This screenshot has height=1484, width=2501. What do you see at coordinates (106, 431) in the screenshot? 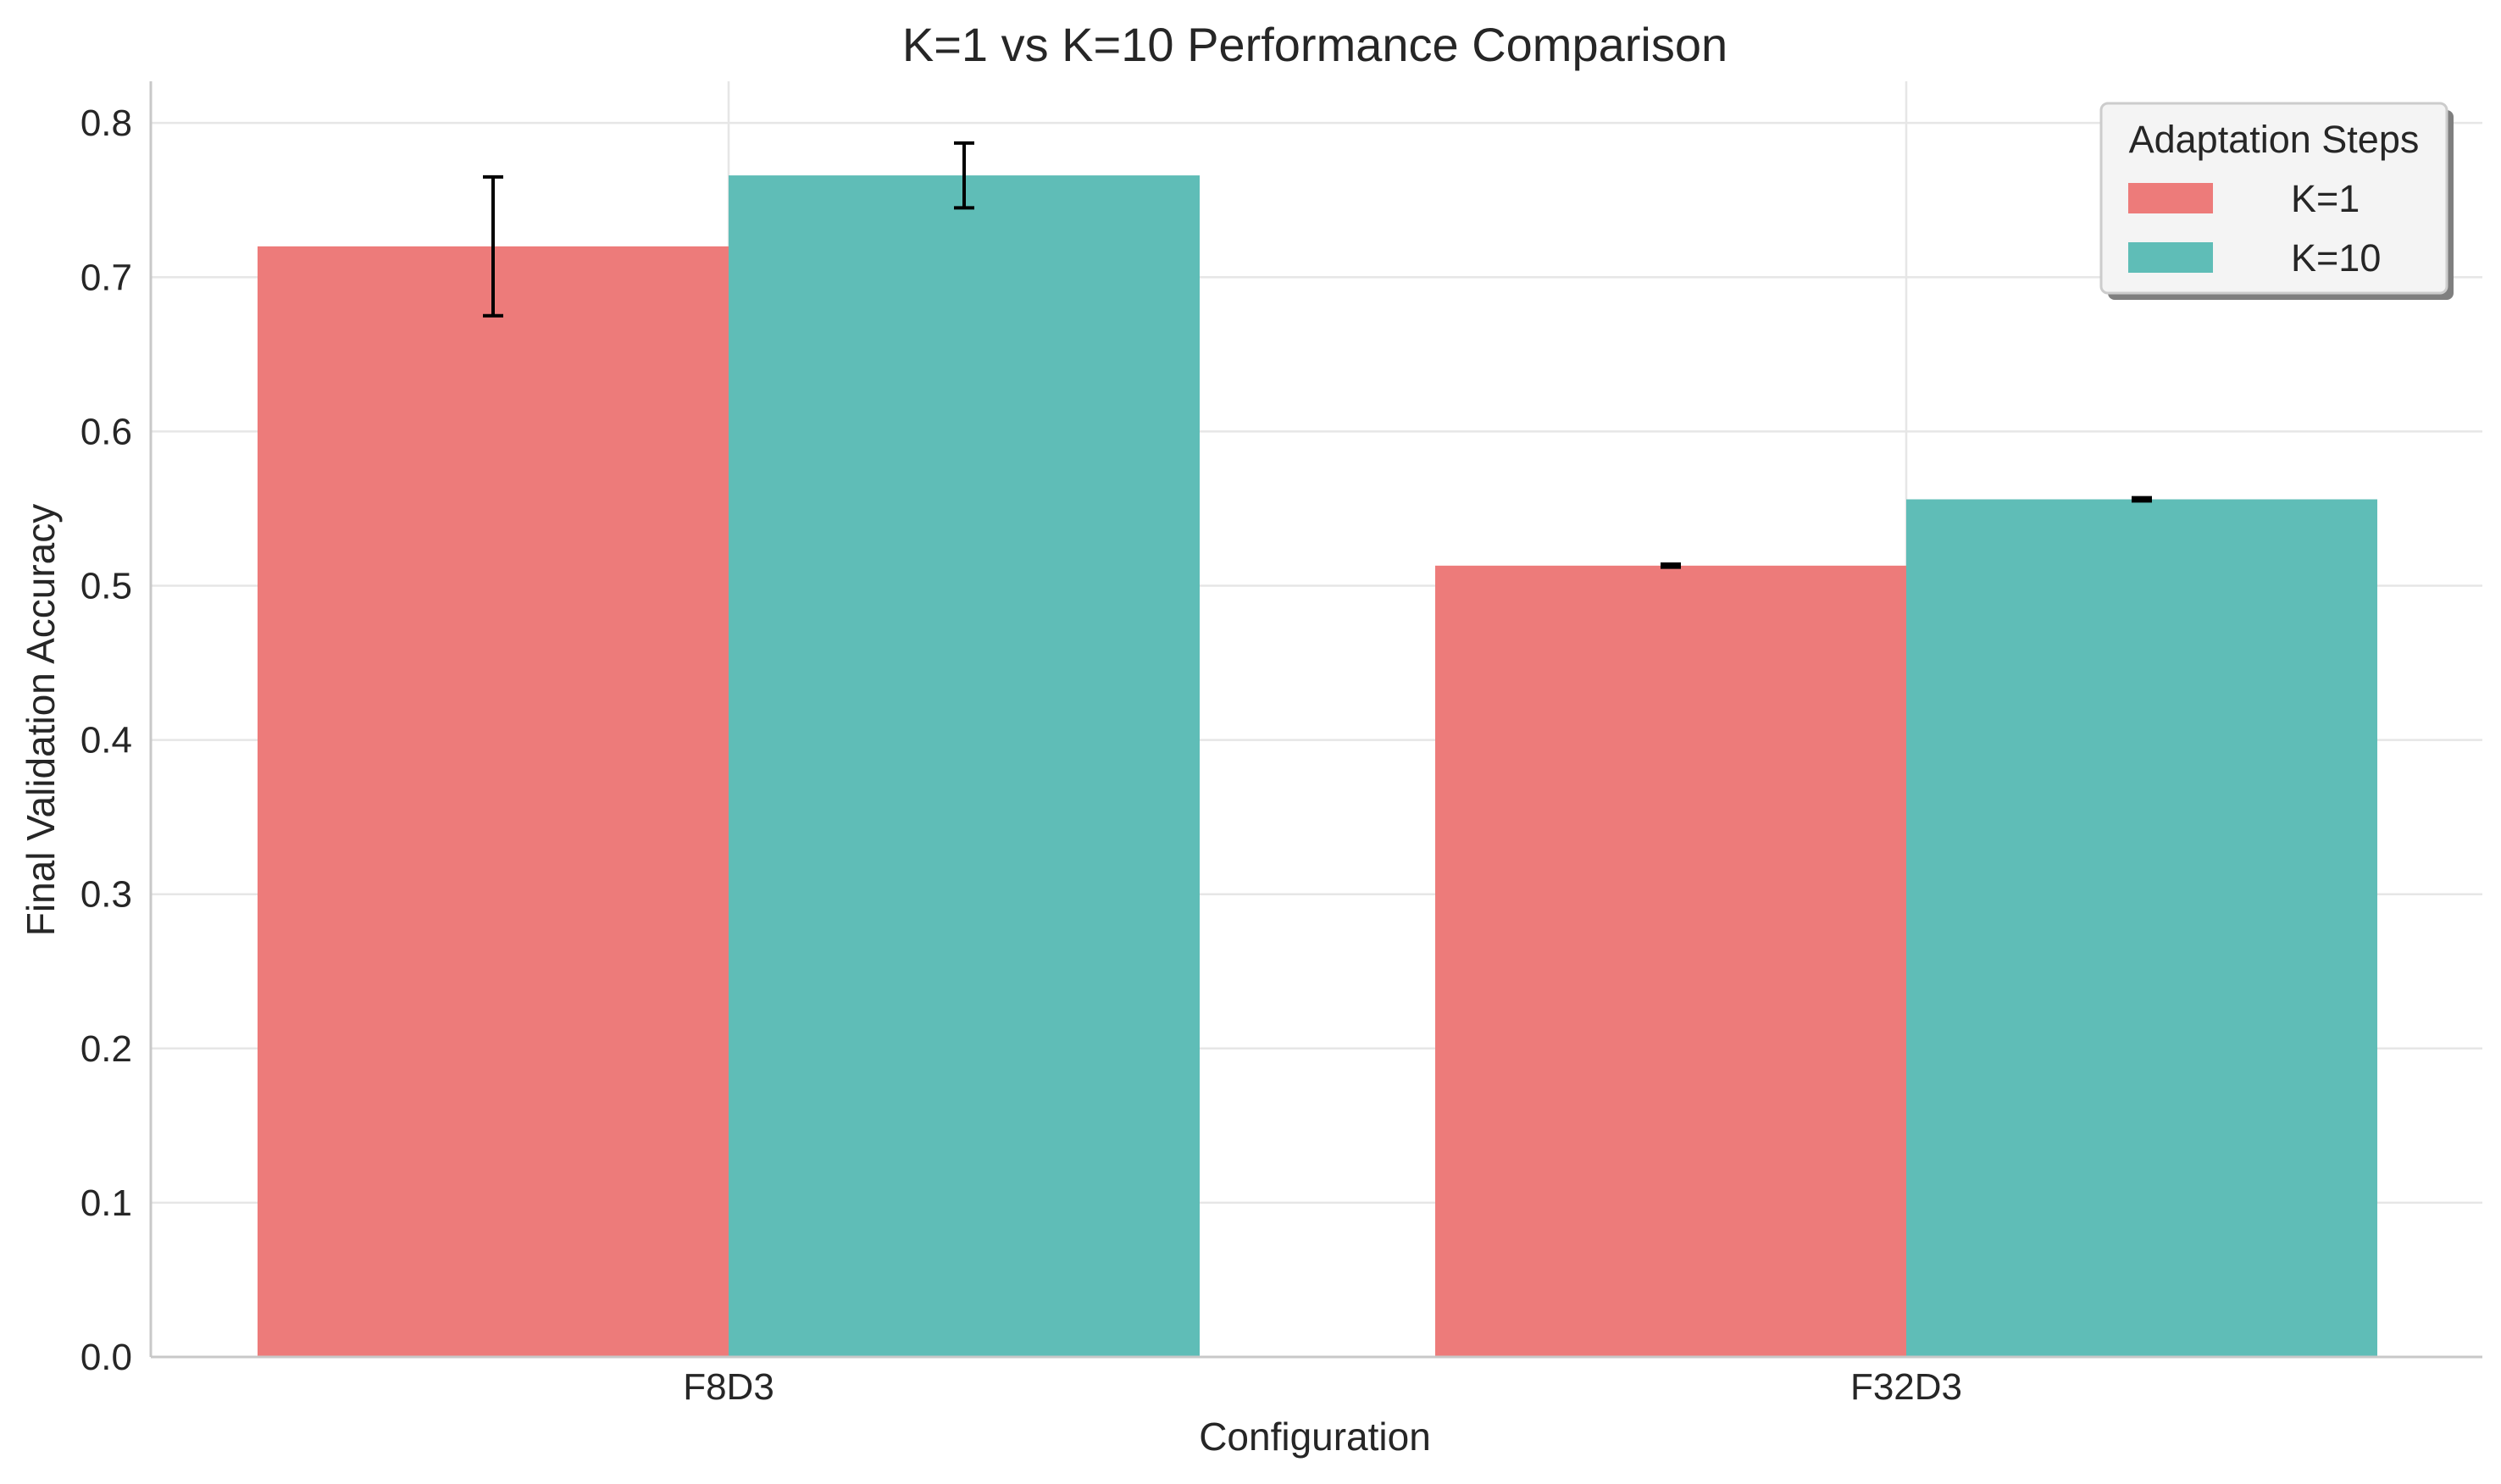
I see `y-tick-label: 0.6` at bounding box center [106, 431].